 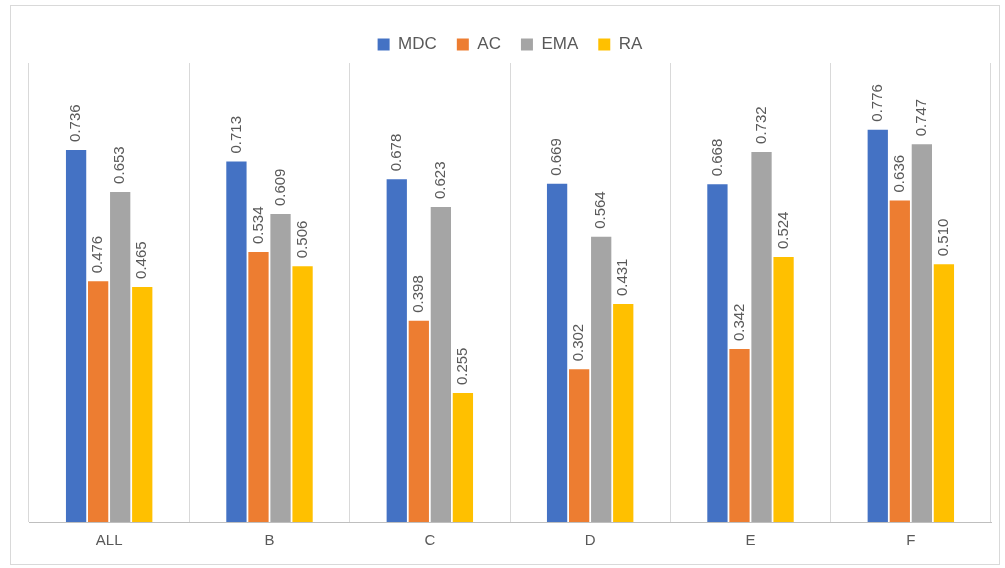 What do you see at coordinates (578, 342) in the screenshot?
I see `data-label: 0.302` at bounding box center [578, 342].